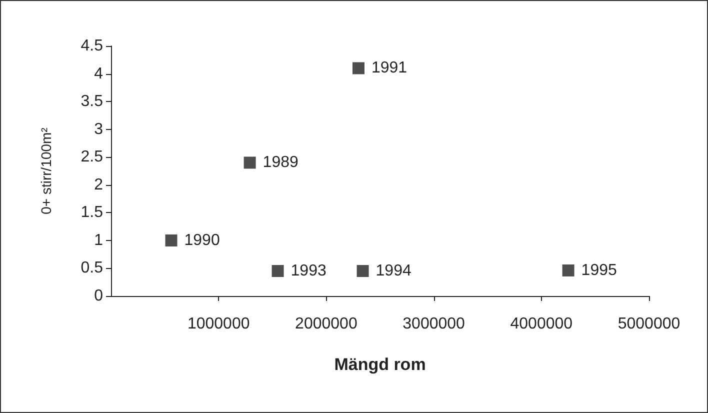 Image resolution: width=708 pixels, height=413 pixels. Describe the element at coordinates (308, 271) in the screenshot. I see `annotation: 1993` at that location.